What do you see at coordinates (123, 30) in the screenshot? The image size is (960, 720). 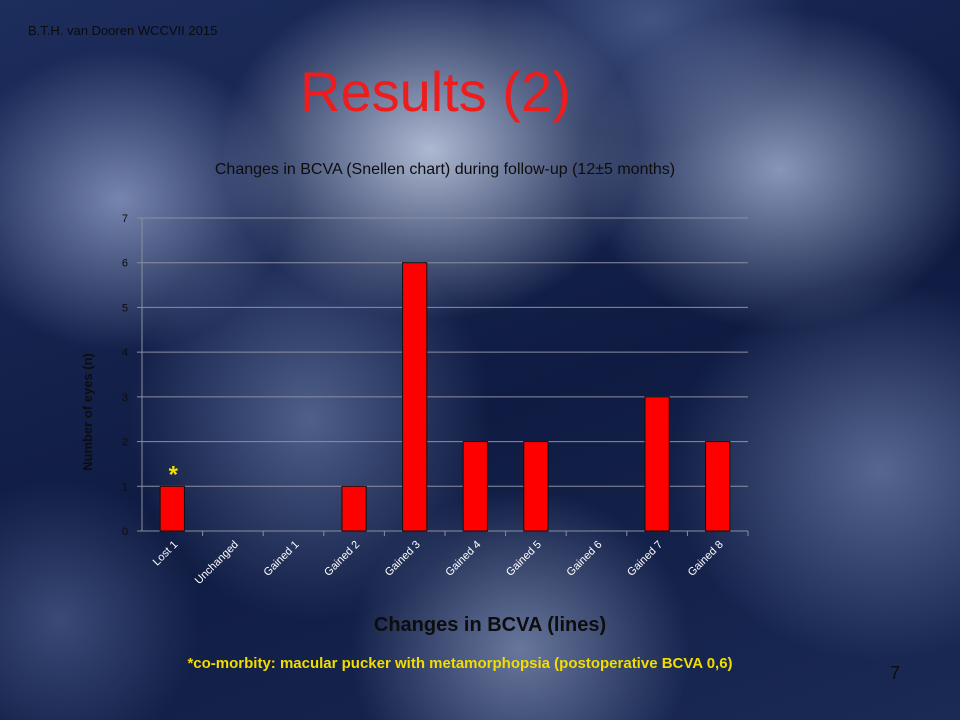 I see `author-credit: B.T.H. van Dooren WCCVII 2015` at bounding box center [123, 30].